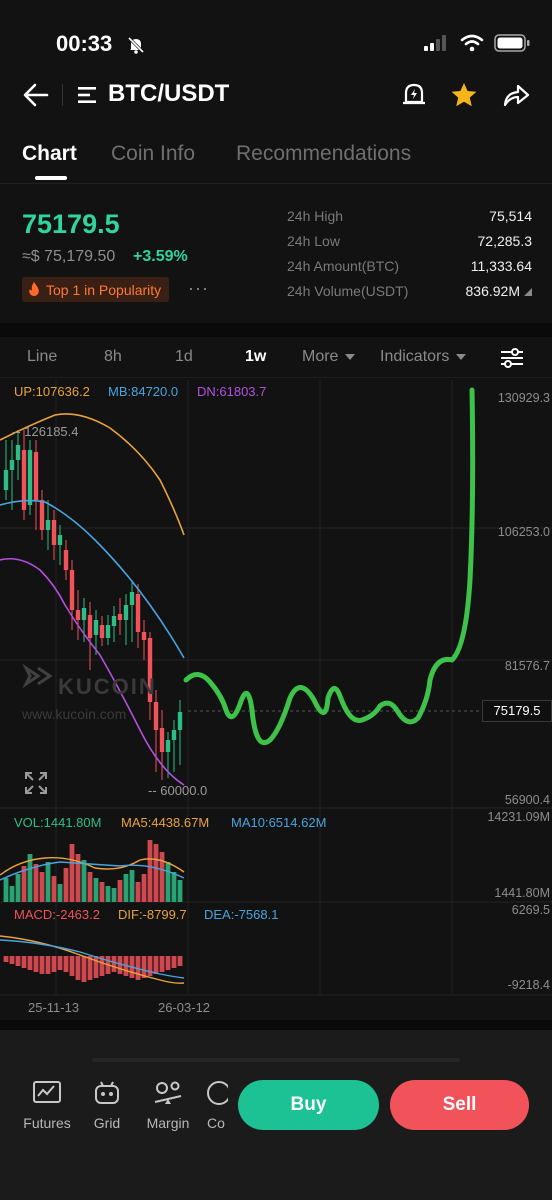  I want to click on tab-recommendations: Recommendations, so click(324, 153).